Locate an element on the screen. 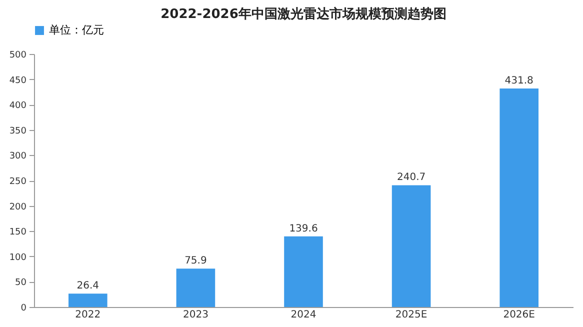 The width and height of the screenshot is (583, 327). y-tick-label: 50 is located at coordinates (21, 283).